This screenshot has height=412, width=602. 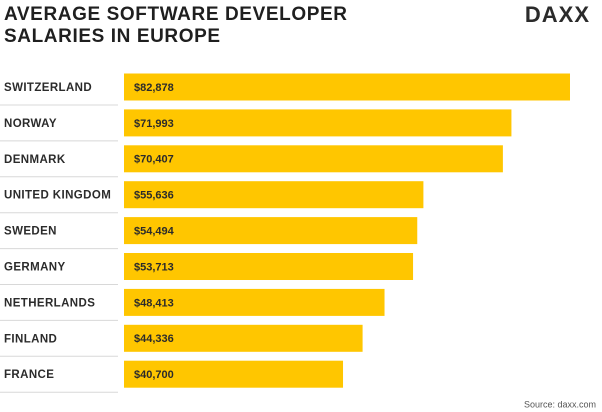 I want to click on logo: DAXX, so click(x=557, y=14).